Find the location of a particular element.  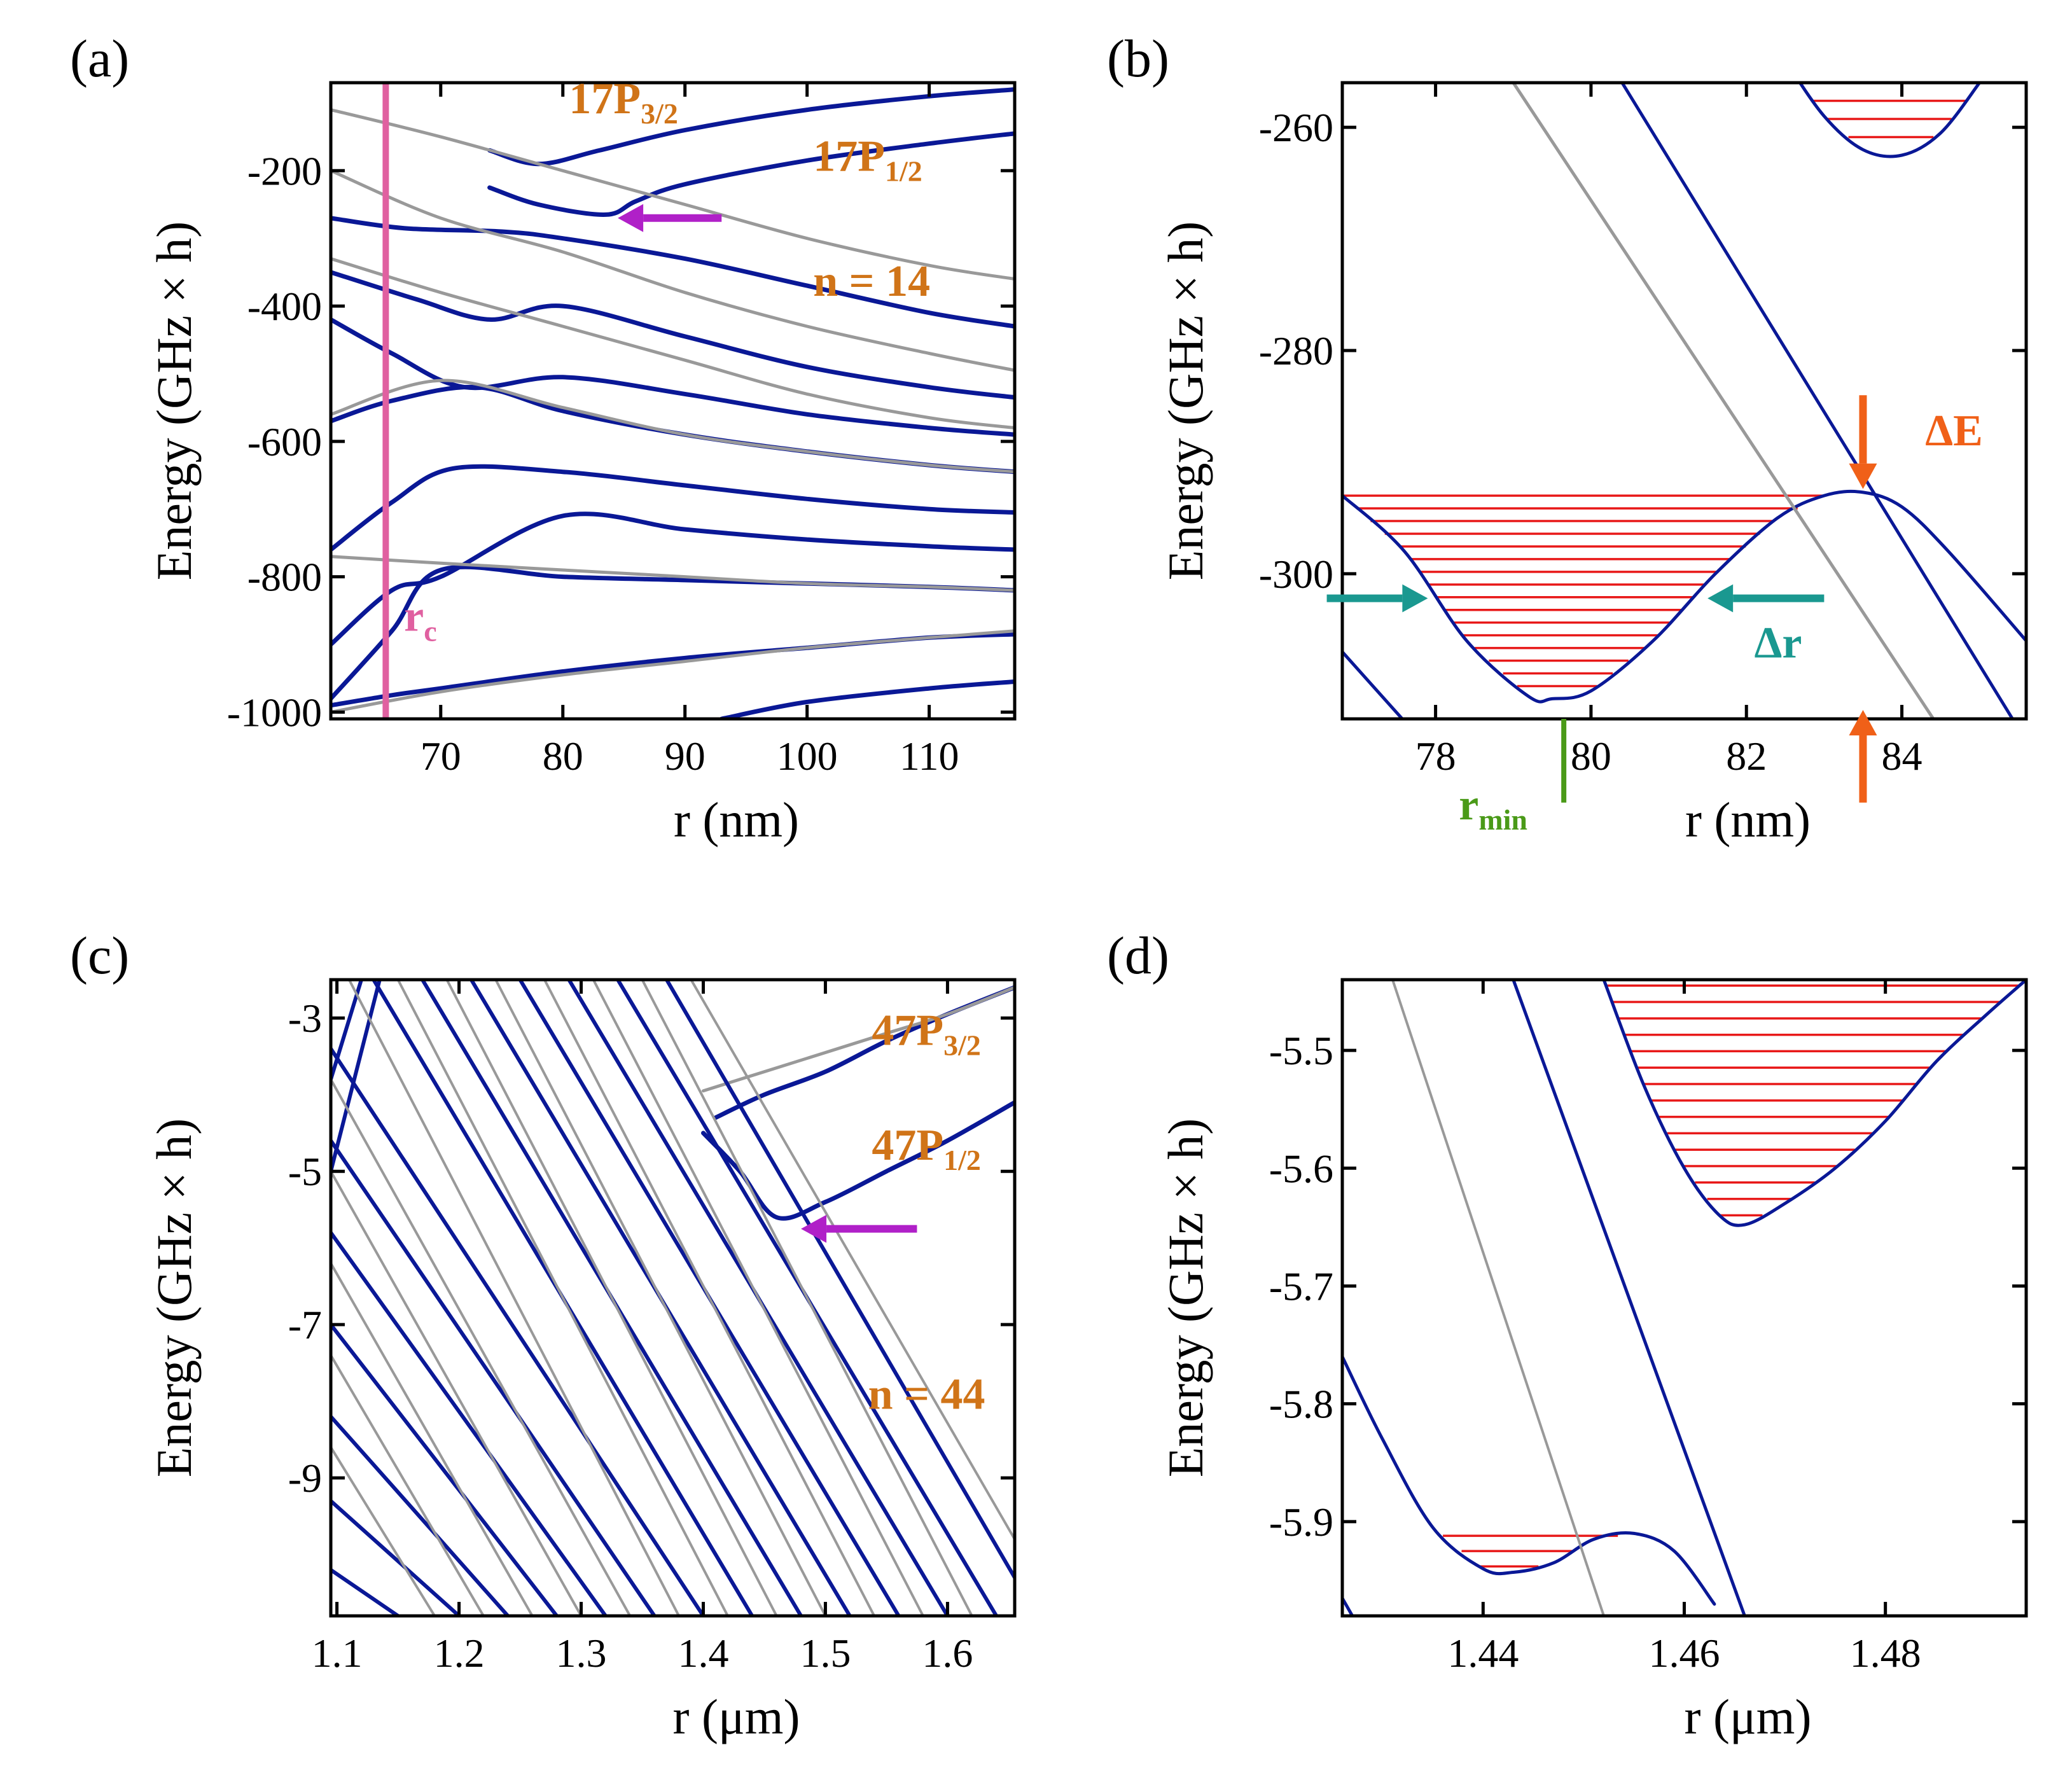

series-gray-d4 is located at coordinates (710, 1298).